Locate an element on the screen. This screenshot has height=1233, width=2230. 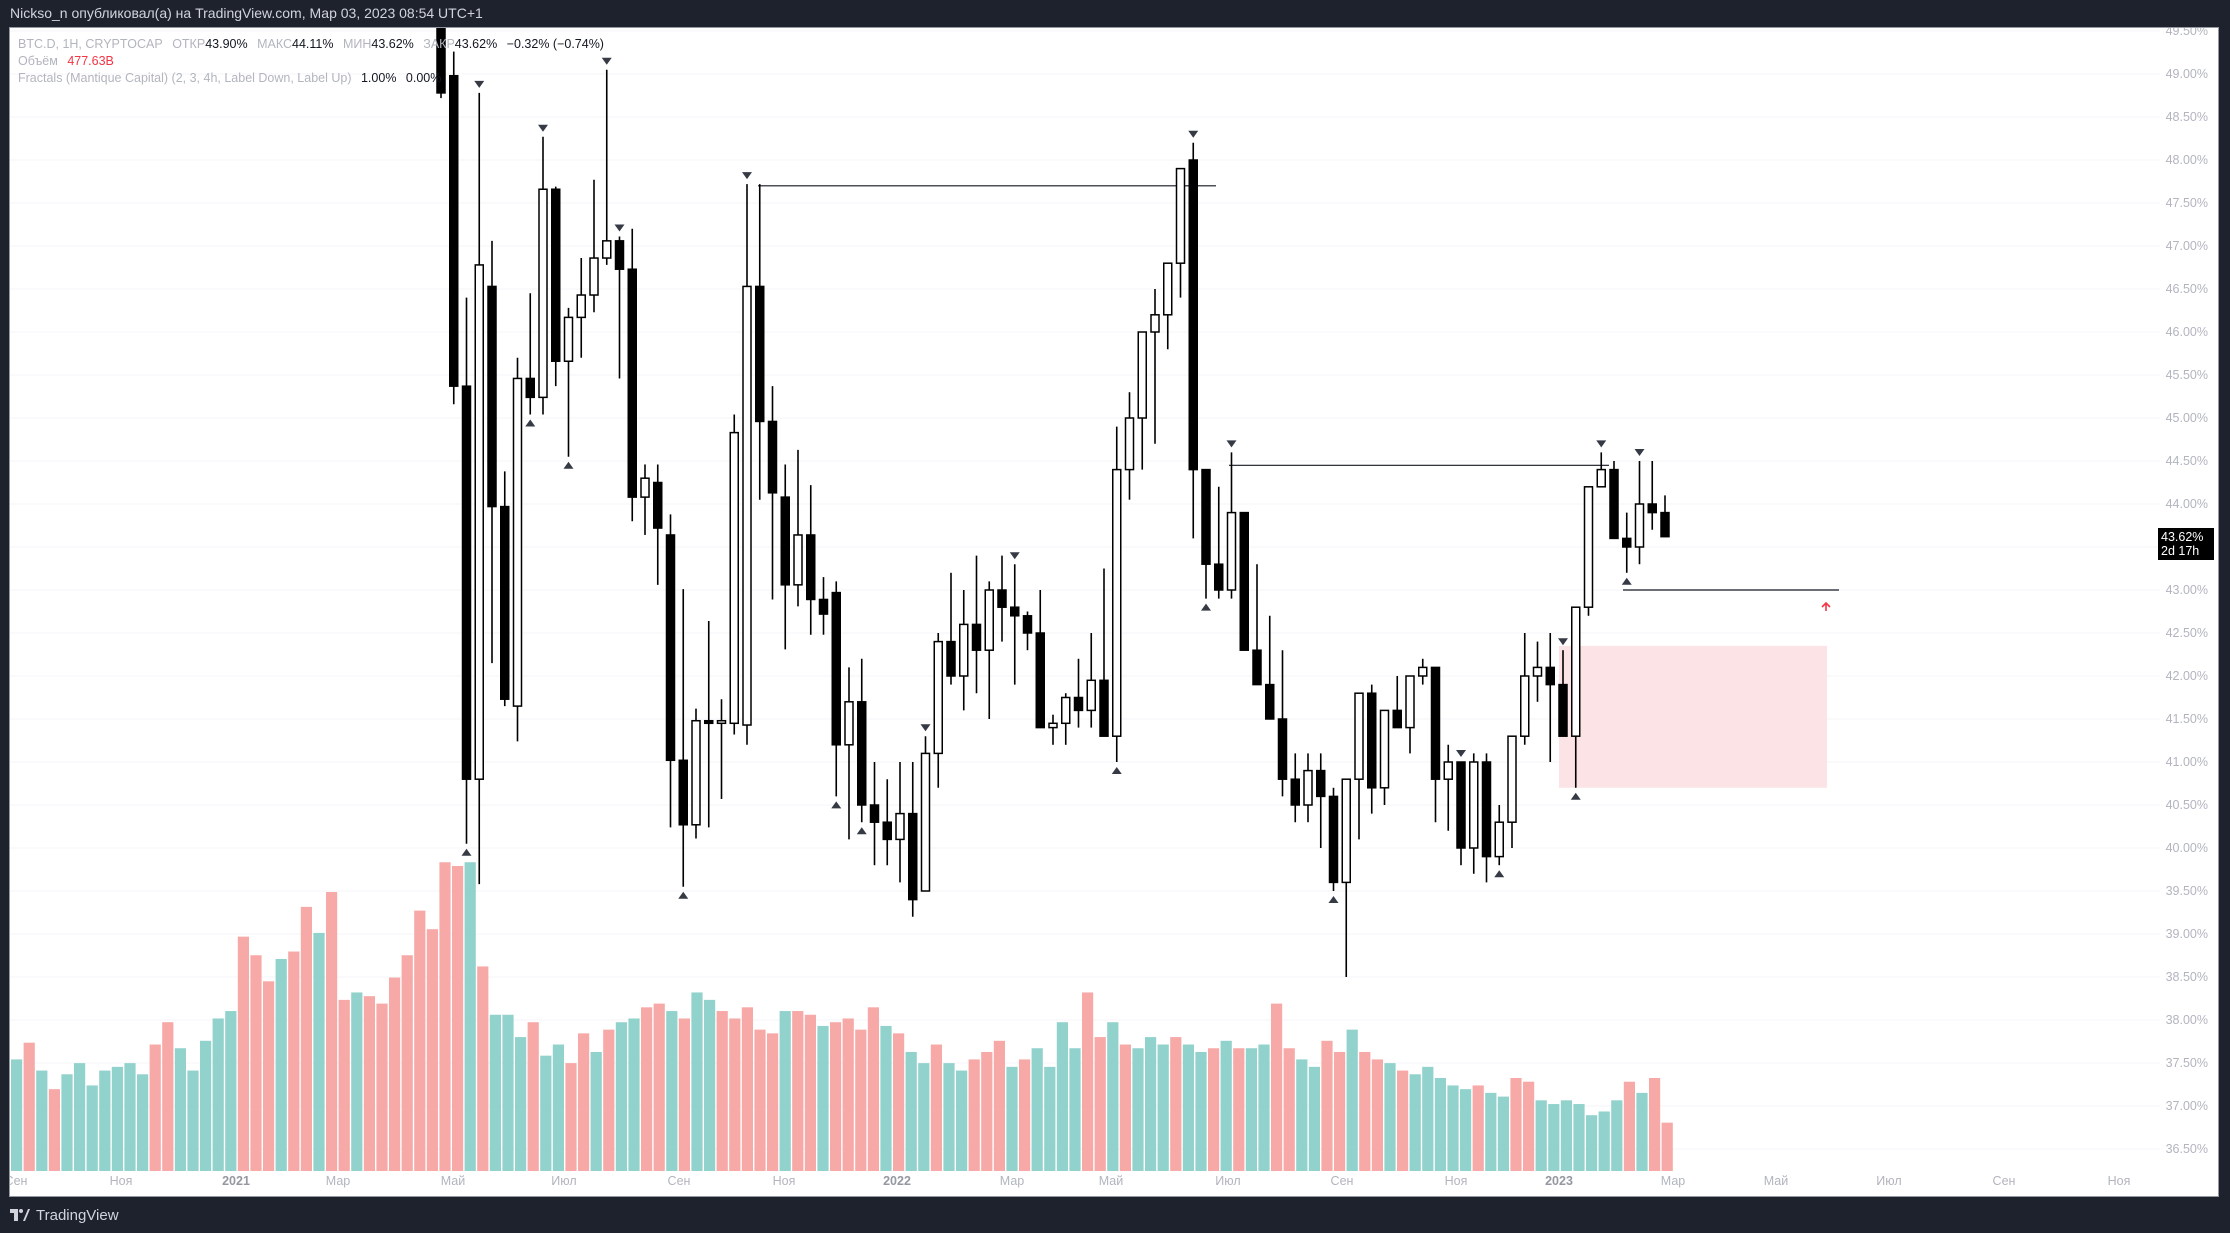
legend-volume-label: Объём is located at coordinates (38, 61).